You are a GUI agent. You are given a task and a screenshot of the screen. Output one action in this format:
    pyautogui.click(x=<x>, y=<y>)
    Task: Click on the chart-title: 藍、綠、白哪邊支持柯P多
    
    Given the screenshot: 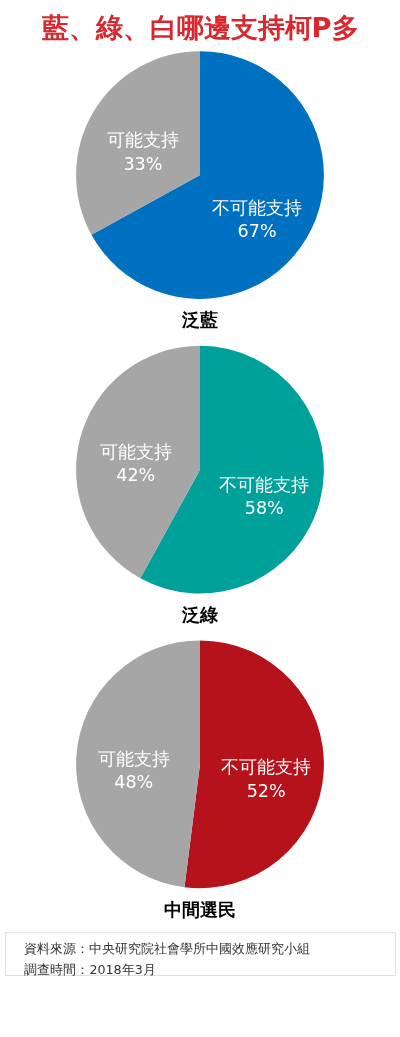 What is the action you would take?
    pyautogui.click(x=199, y=28)
    